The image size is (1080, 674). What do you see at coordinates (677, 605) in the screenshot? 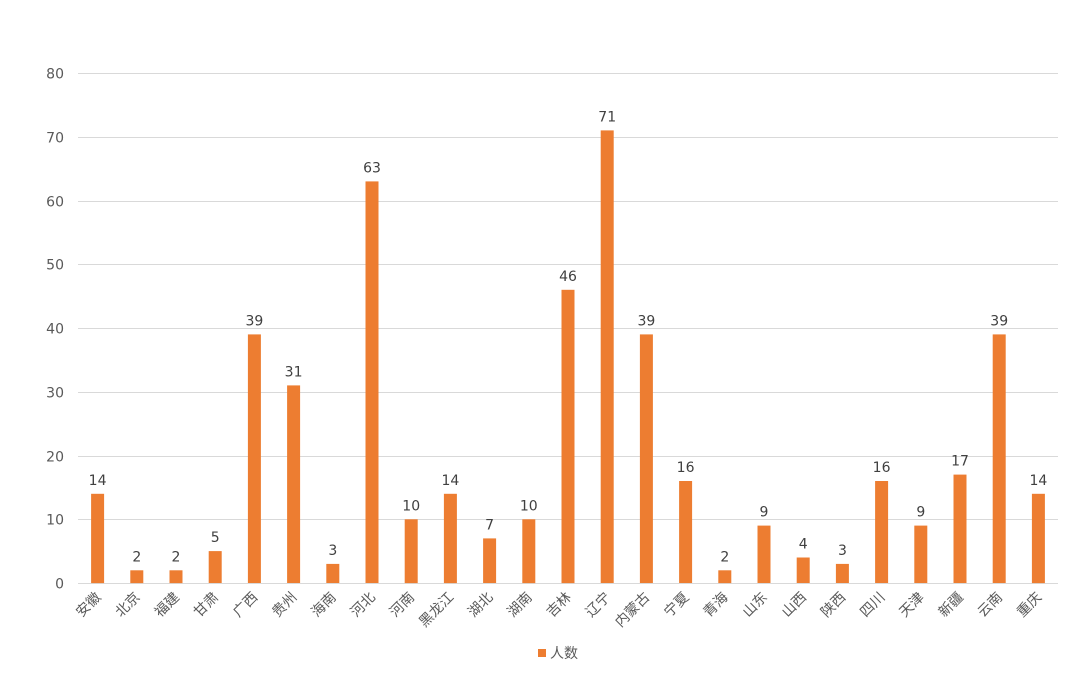
I see `x-tick-label: 宁夏` at bounding box center [677, 605].